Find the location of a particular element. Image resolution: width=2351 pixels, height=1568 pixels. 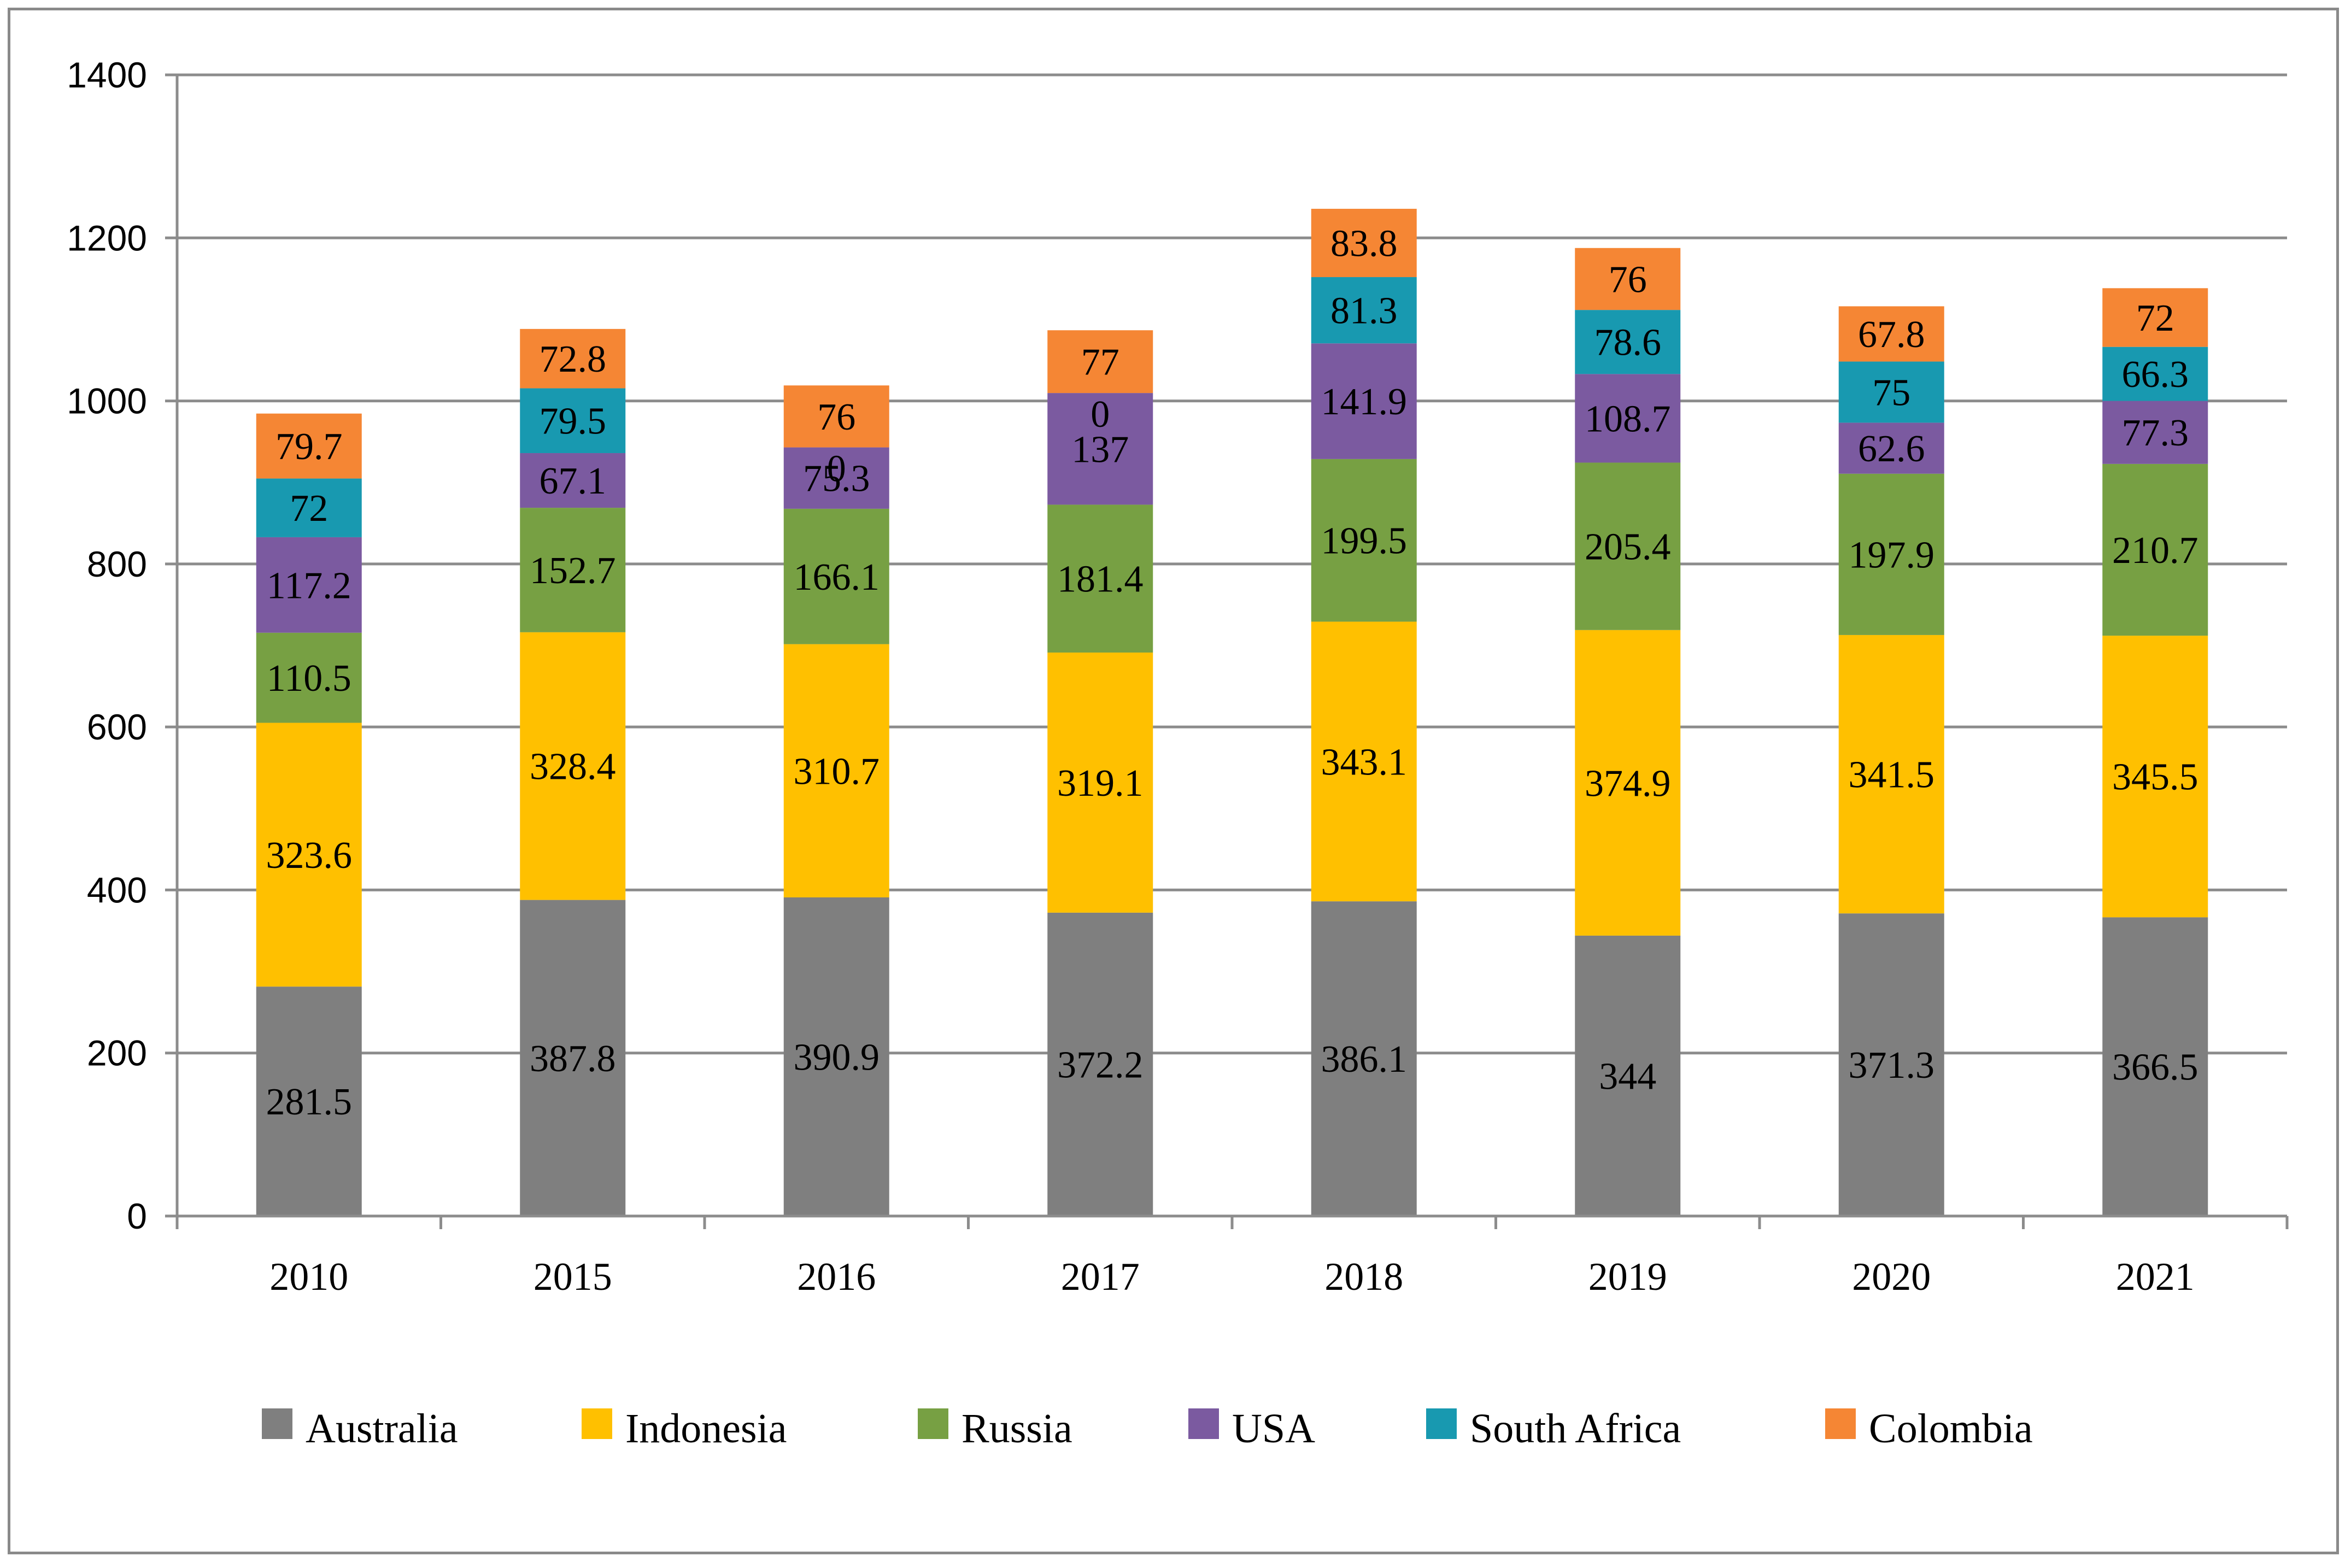

data-label: 117.2 is located at coordinates (309, 586).